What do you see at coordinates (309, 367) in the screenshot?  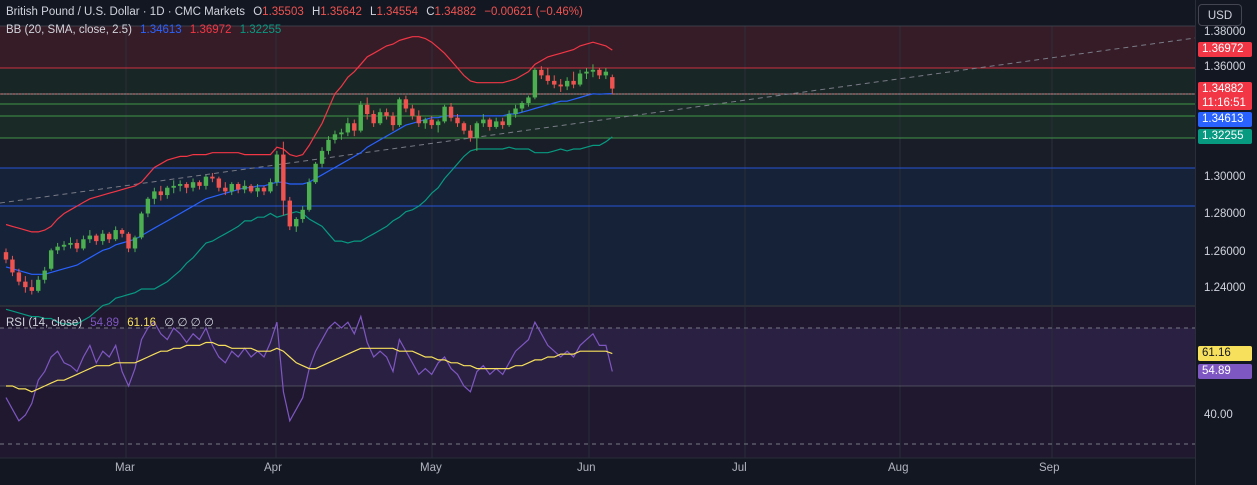 I see `rsi-ma-line` at bounding box center [309, 367].